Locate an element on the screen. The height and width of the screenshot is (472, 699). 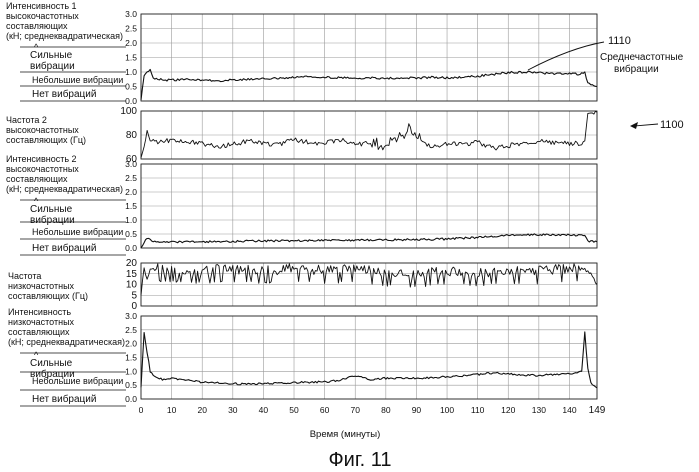
y-tick-label: 5 is located at coordinates (134, 295).